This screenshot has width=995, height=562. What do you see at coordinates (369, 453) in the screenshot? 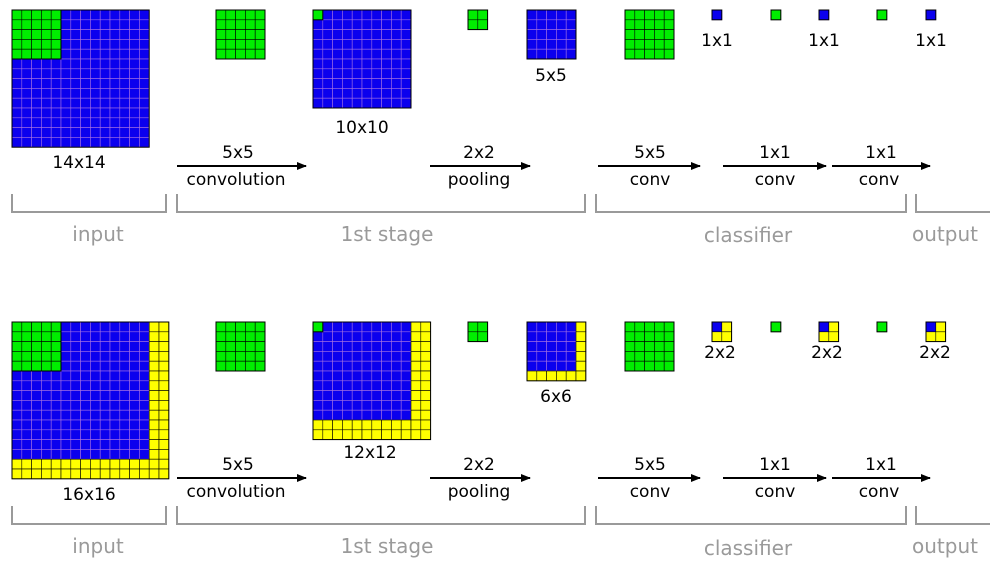
I see `conv-output-size-label: 12x12` at bounding box center [369, 453].